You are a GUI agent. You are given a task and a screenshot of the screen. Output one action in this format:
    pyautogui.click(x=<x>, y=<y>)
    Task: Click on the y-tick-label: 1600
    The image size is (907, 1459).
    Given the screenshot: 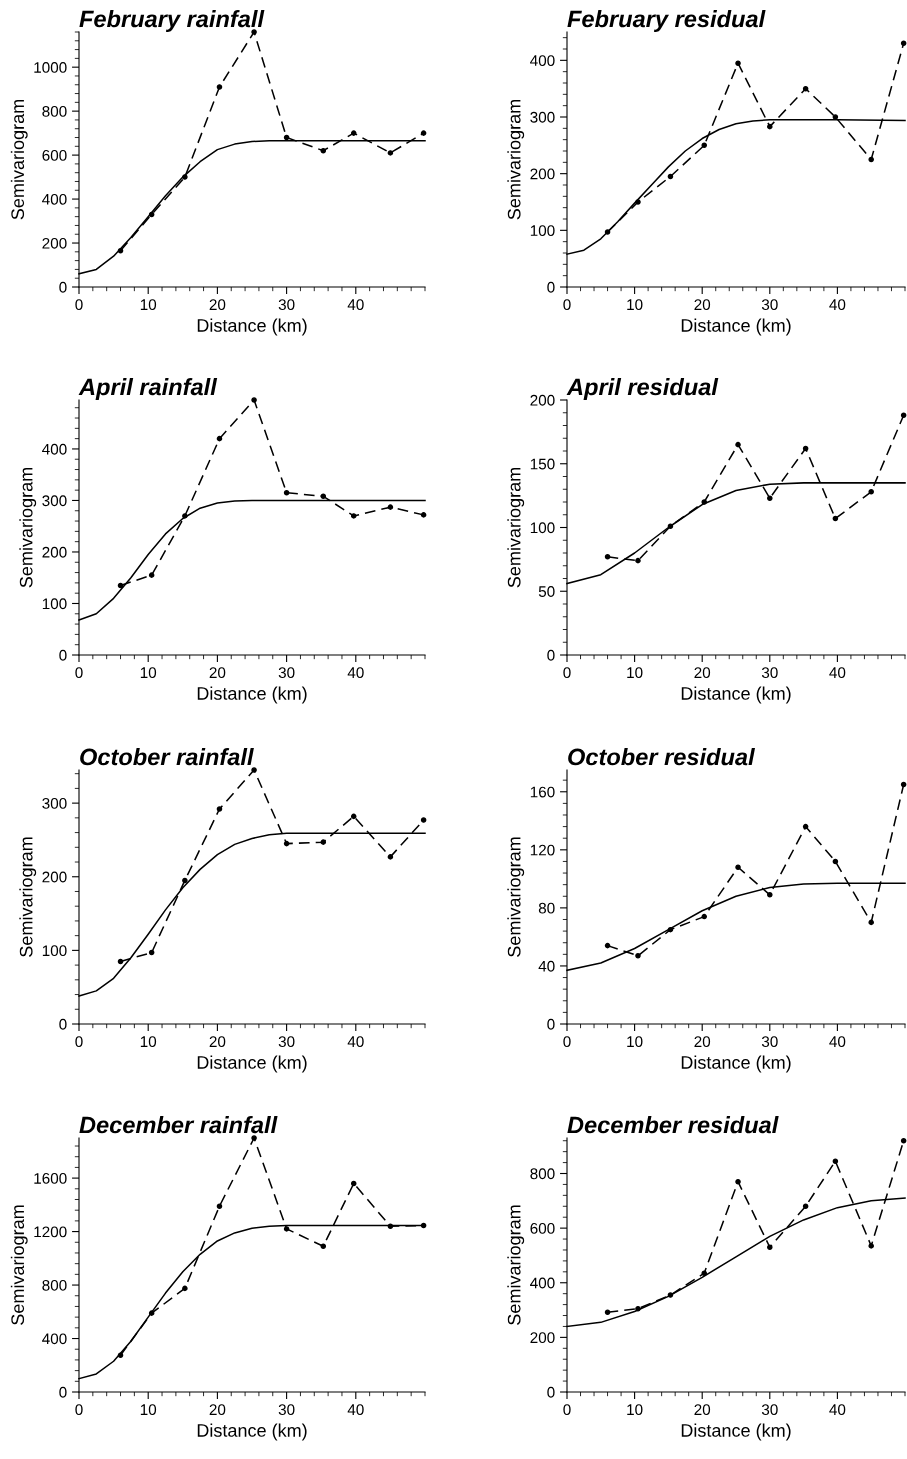 What is the action you would take?
    pyautogui.click(x=50, y=1178)
    